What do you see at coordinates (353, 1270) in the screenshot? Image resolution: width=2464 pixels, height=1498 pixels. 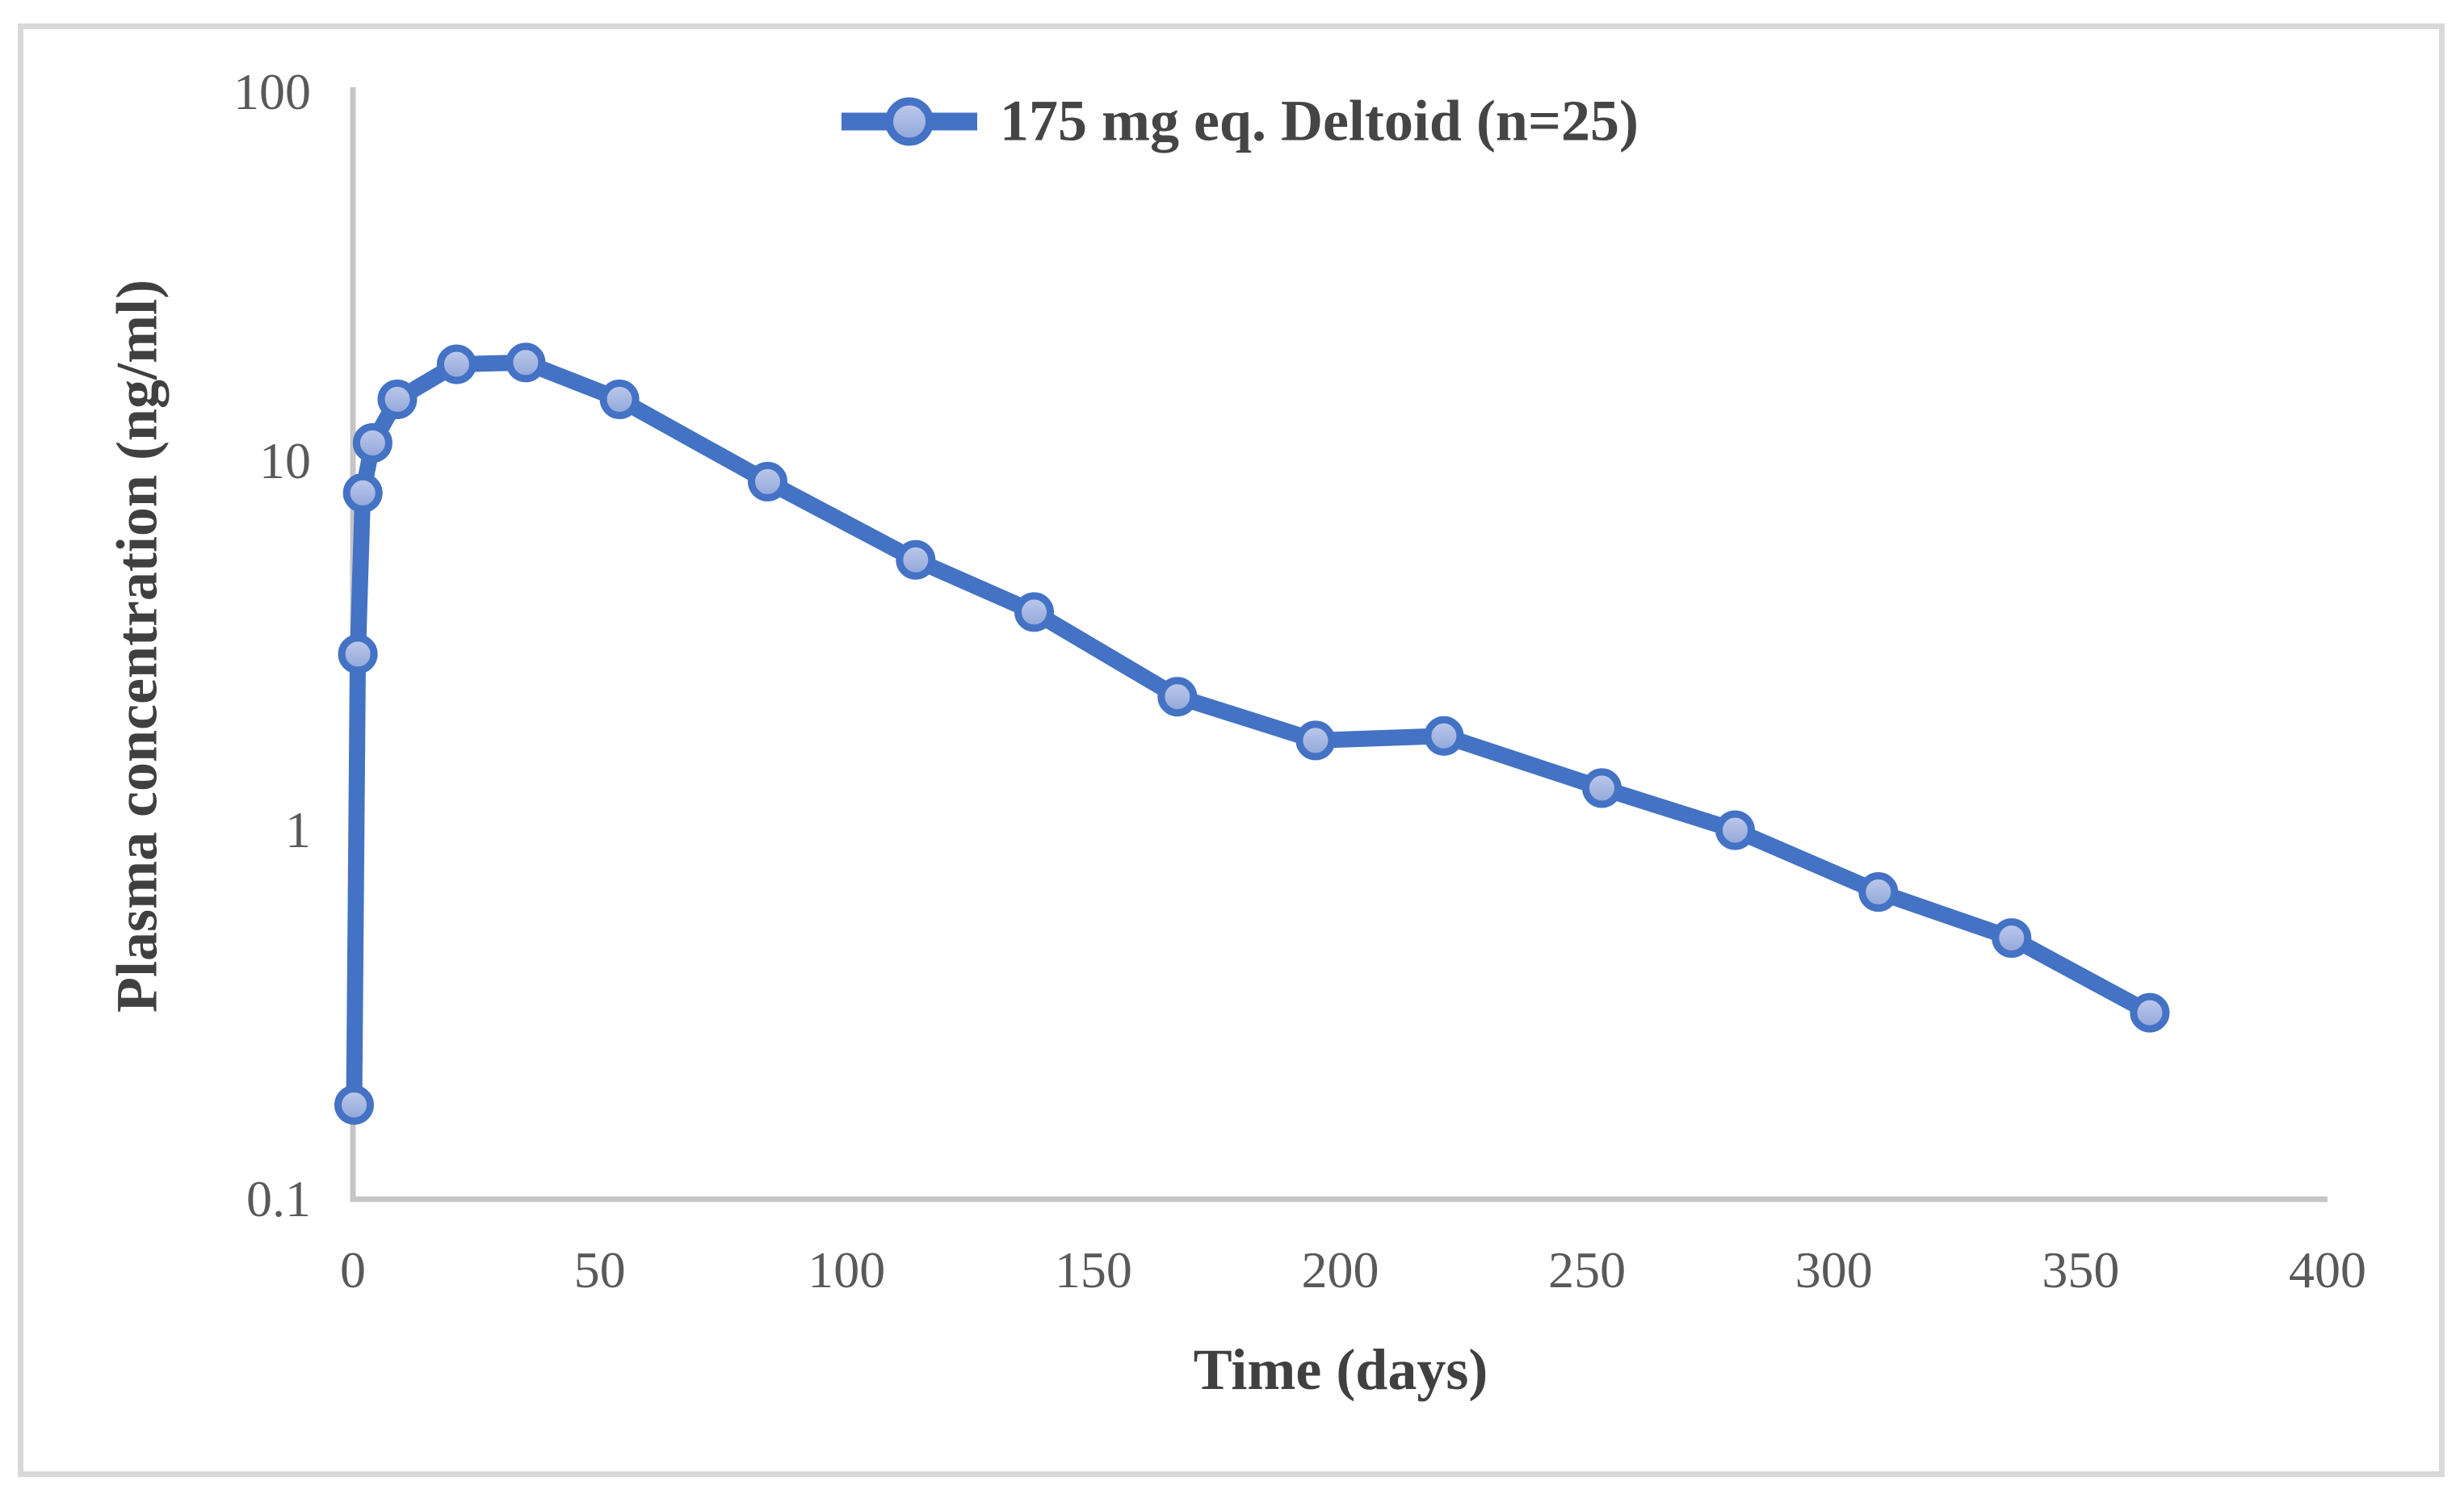 I see `x-tick-label: 0` at bounding box center [353, 1270].